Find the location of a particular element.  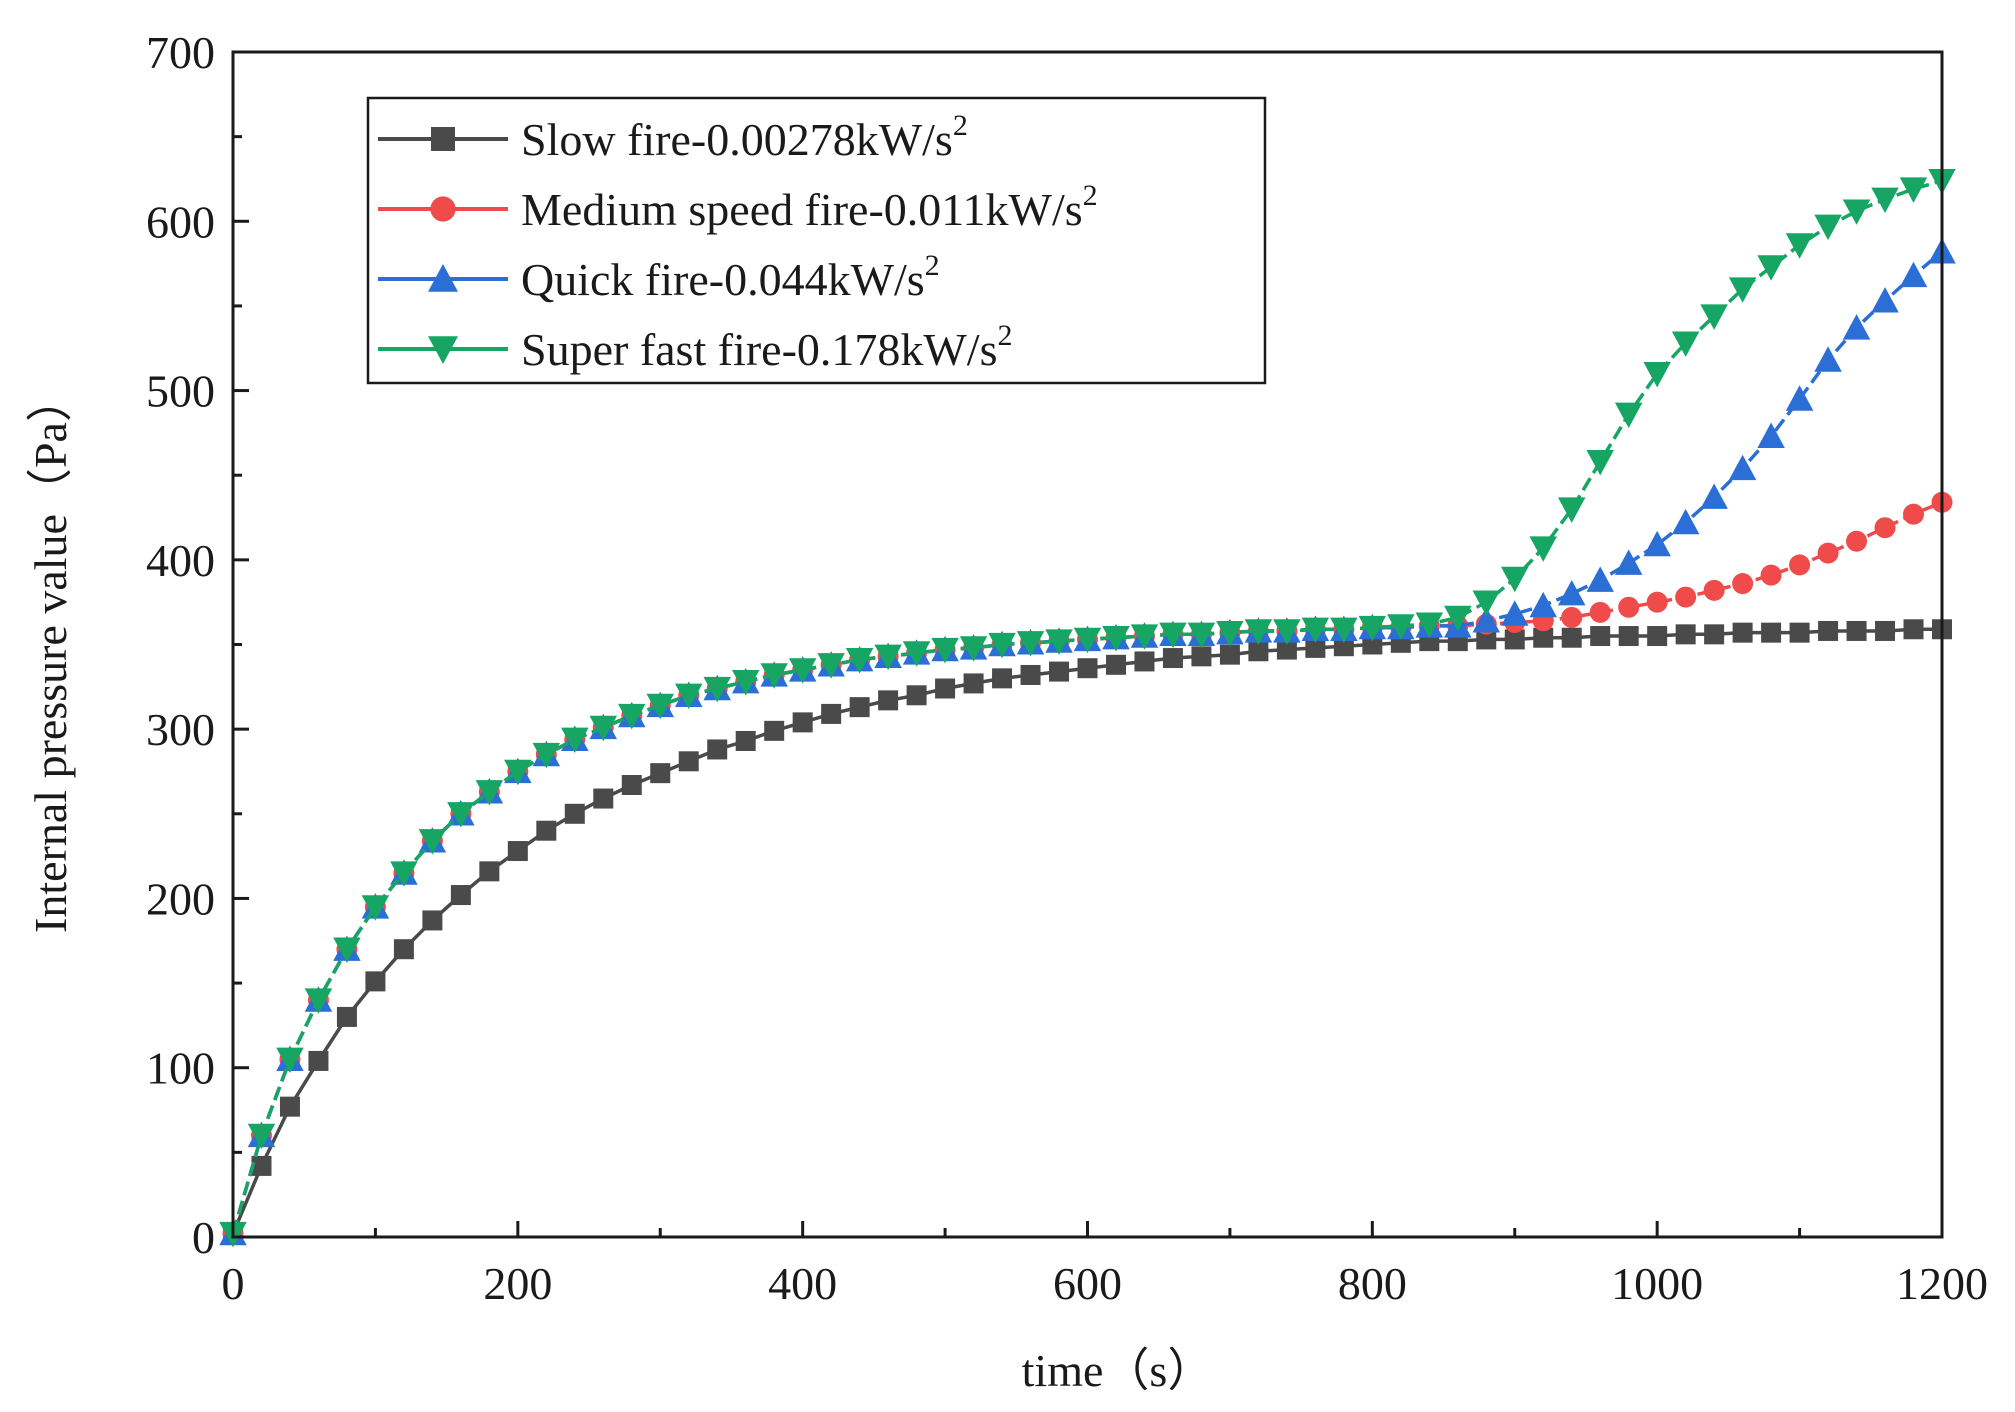

legend-entry: Super fast fire-0.178kW/s2 is located at coordinates (695, 347).